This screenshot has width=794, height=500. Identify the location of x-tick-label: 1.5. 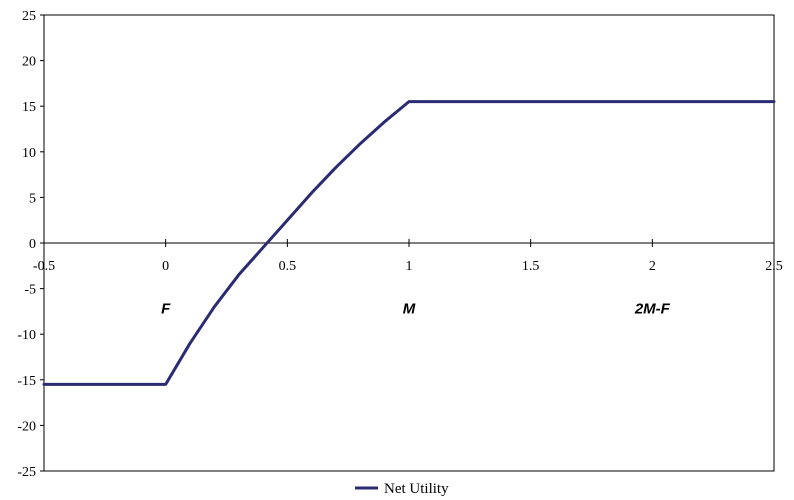
(531, 266).